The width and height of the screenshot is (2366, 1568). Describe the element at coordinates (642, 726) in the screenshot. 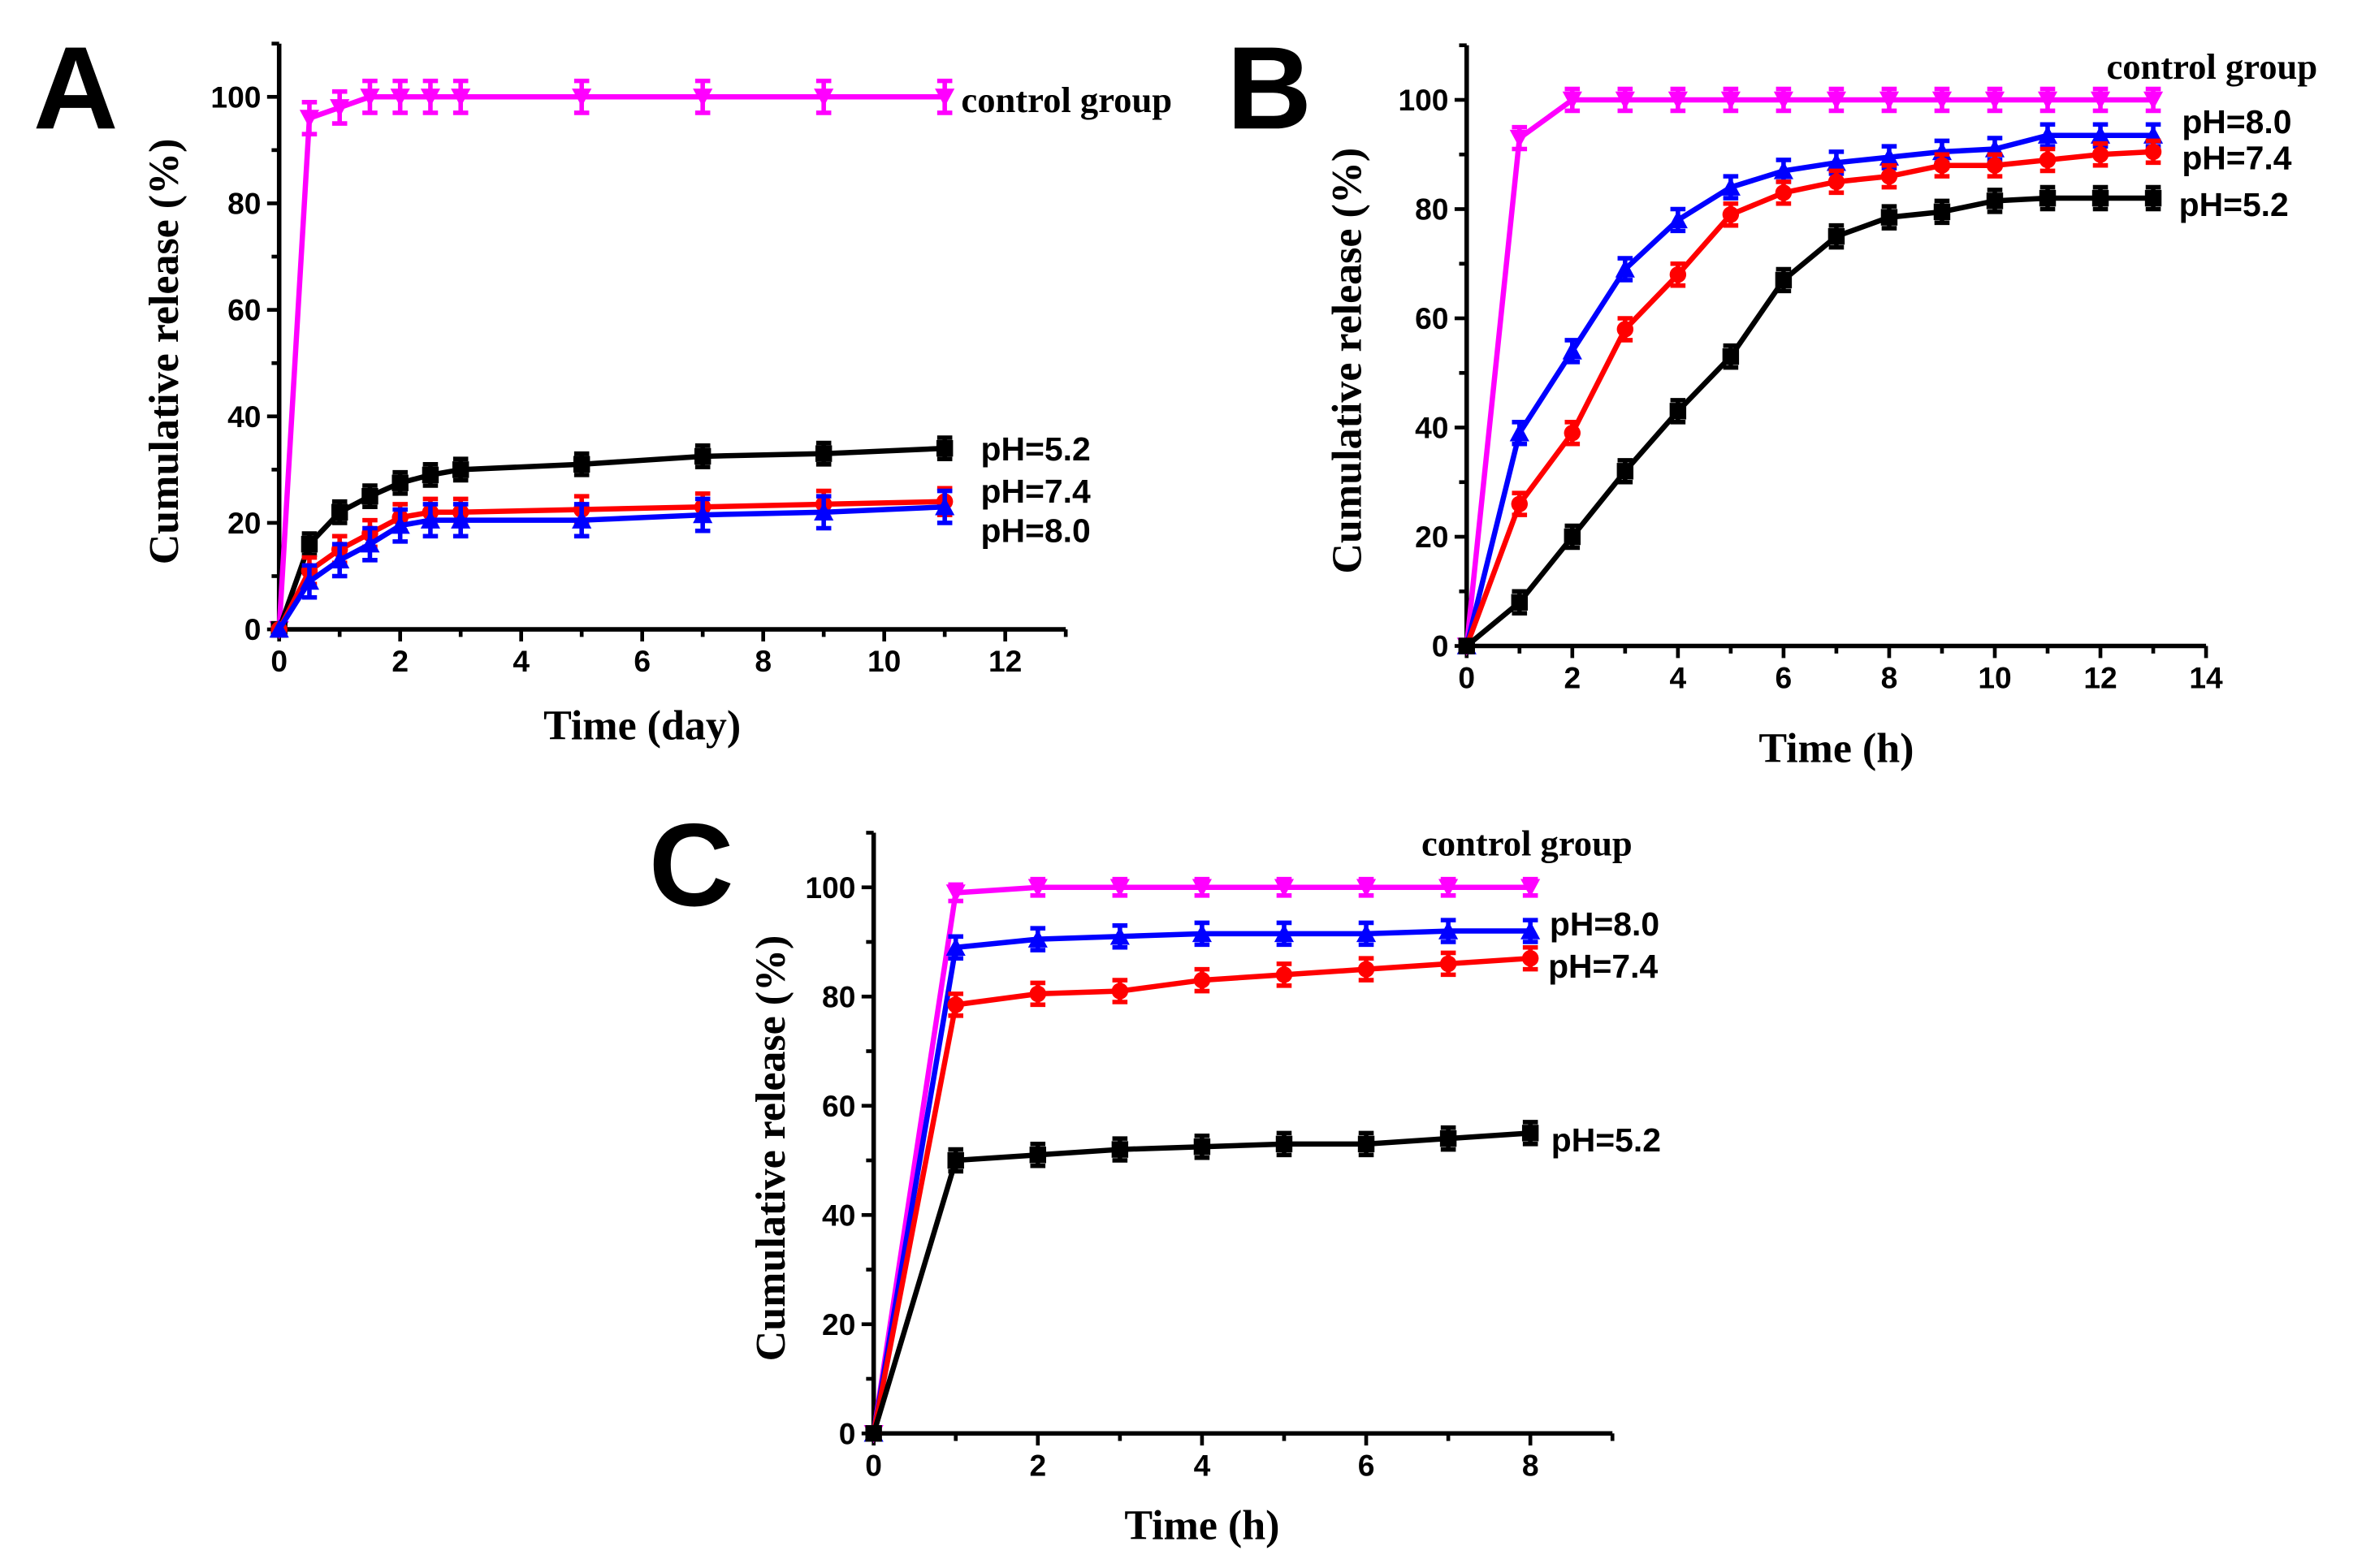

I see `x-axis-label: Time (day)` at that location.